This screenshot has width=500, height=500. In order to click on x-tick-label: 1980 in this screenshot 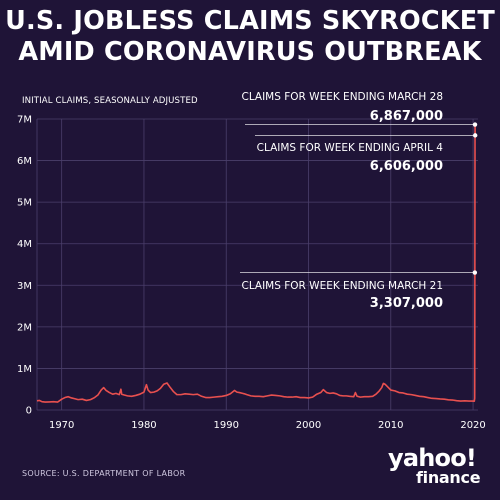, I will do `click(143, 425)`.